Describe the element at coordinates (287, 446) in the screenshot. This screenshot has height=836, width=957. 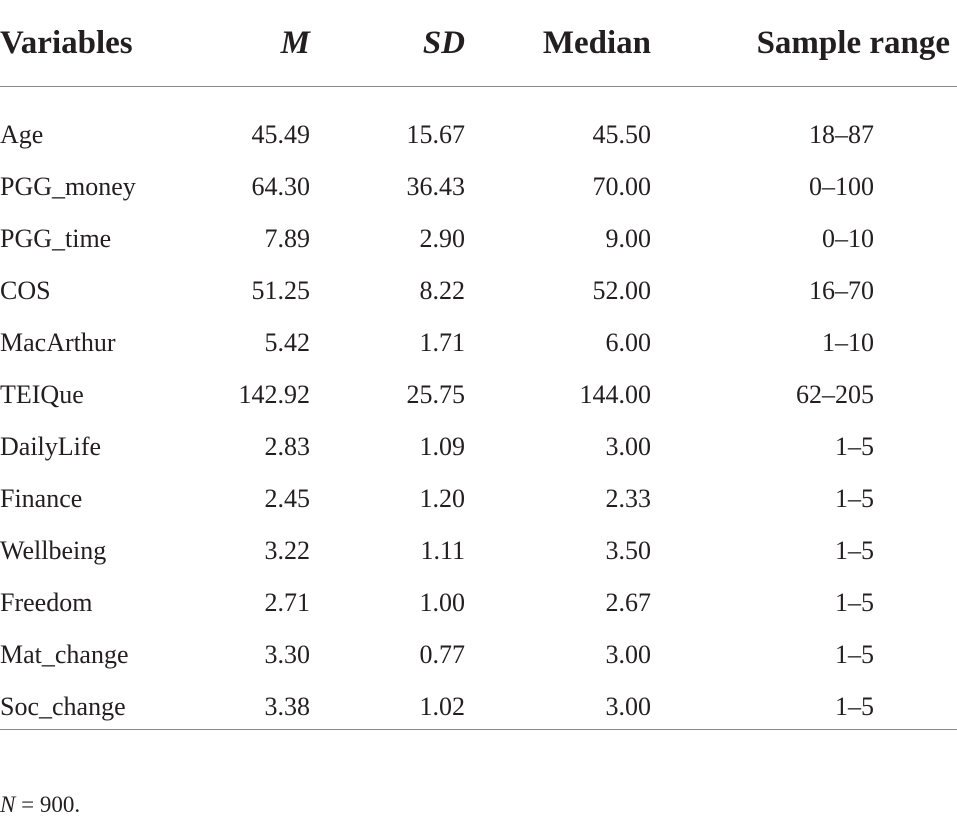
I see `cell-mean: 2.83` at that location.